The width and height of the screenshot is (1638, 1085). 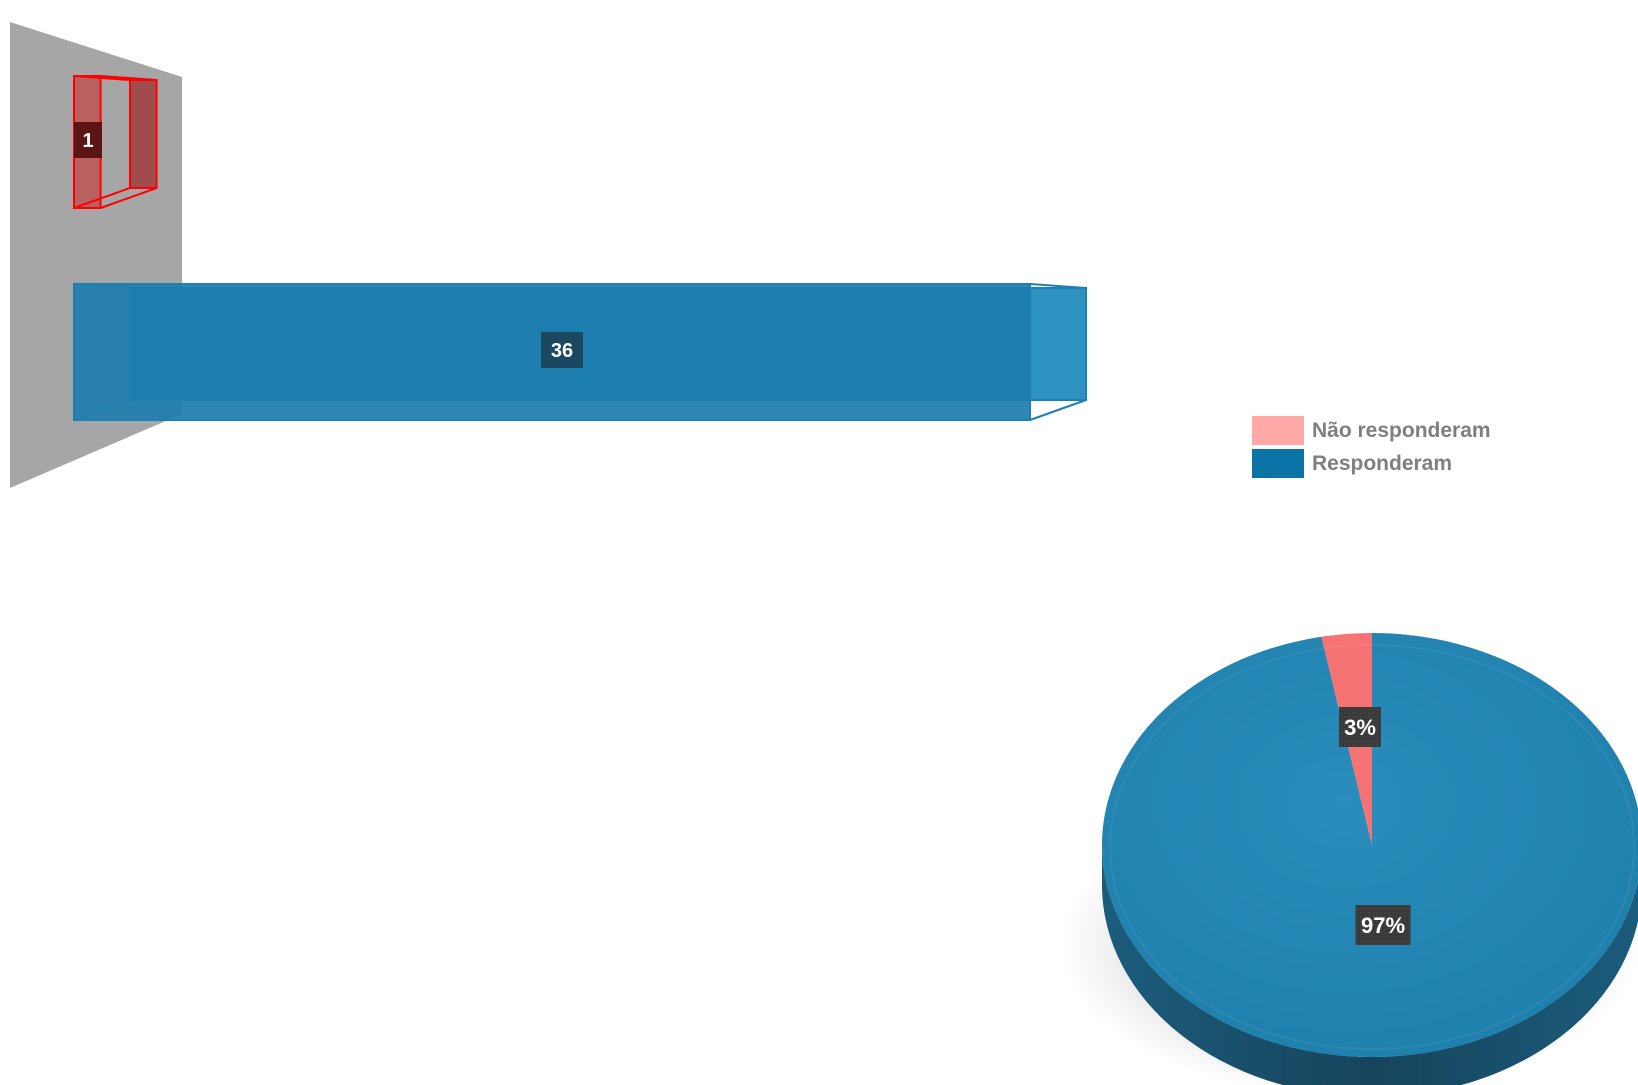 I want to click on svg-text: 36, so click(x=562, y=351).